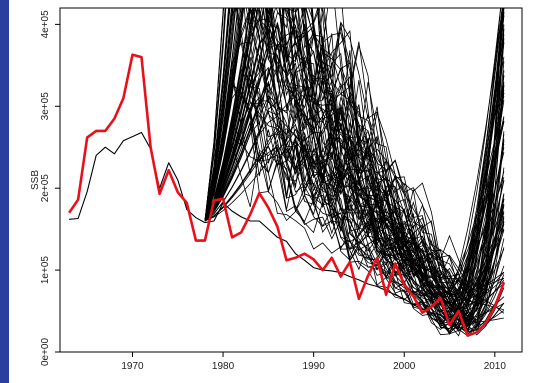 This screenshot has height=383, width=534. What do you see at coordinates (495, 366) in the screenshot?
I see `x-tick-label: 2010` at bounding box center [495, 366].